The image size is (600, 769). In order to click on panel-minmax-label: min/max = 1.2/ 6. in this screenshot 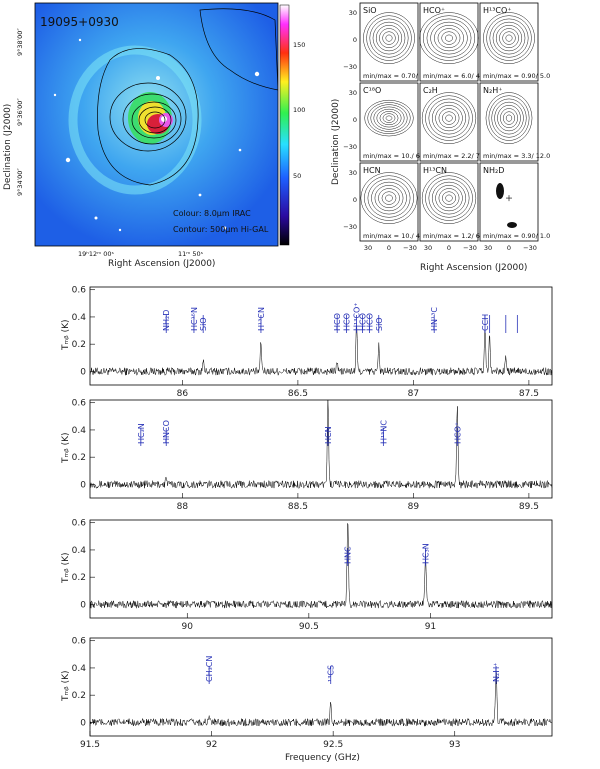, I will do `click(452, 236)`.